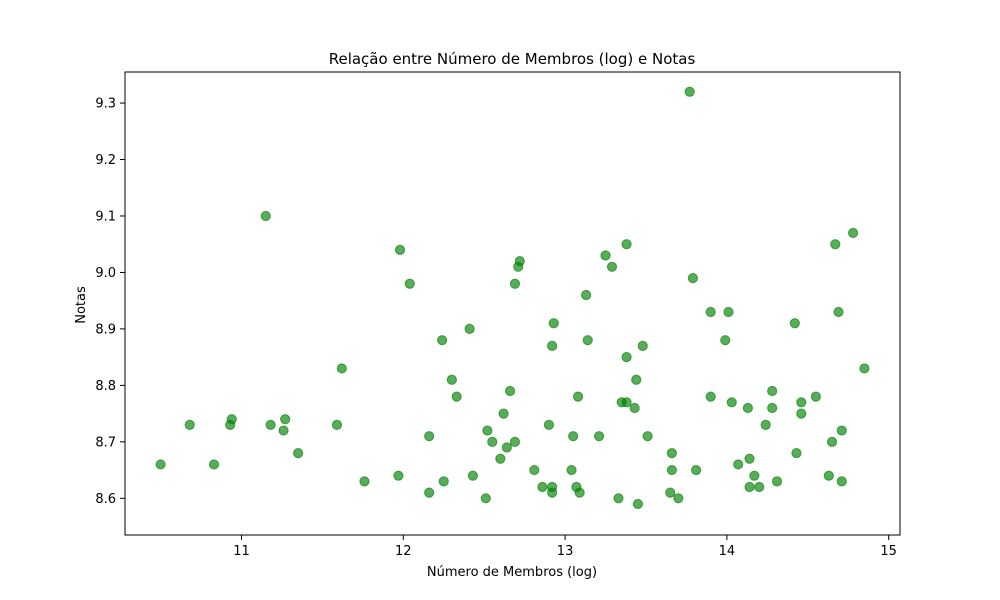  Describe the element at coordinates (241, 551) in the screenshot. I see `x-tick-label: 11` at that location.